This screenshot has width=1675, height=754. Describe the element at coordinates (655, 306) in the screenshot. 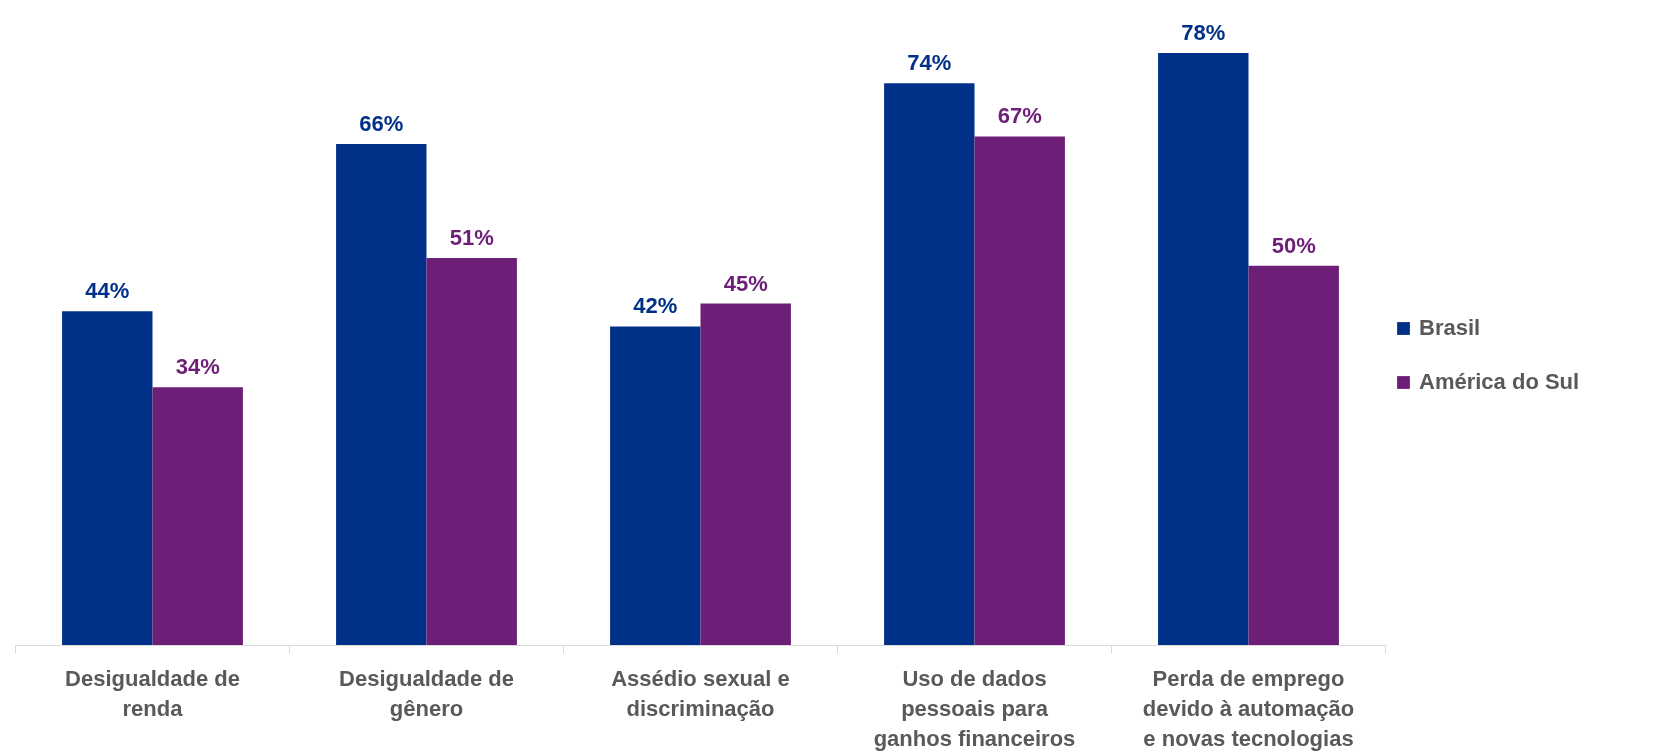

I see `data-label: 42%` at that location.